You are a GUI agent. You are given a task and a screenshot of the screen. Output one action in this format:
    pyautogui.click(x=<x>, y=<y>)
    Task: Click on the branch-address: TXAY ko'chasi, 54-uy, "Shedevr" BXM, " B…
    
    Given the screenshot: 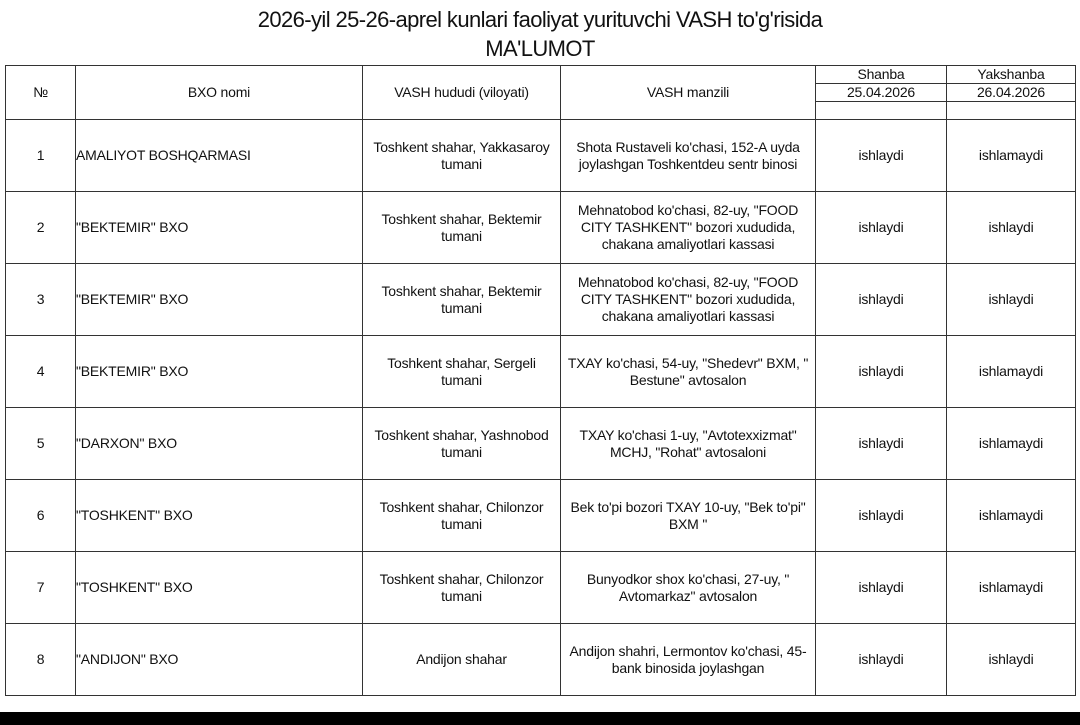 What is the action you would take?
    pyautogui.click(x=688, y=371)
    